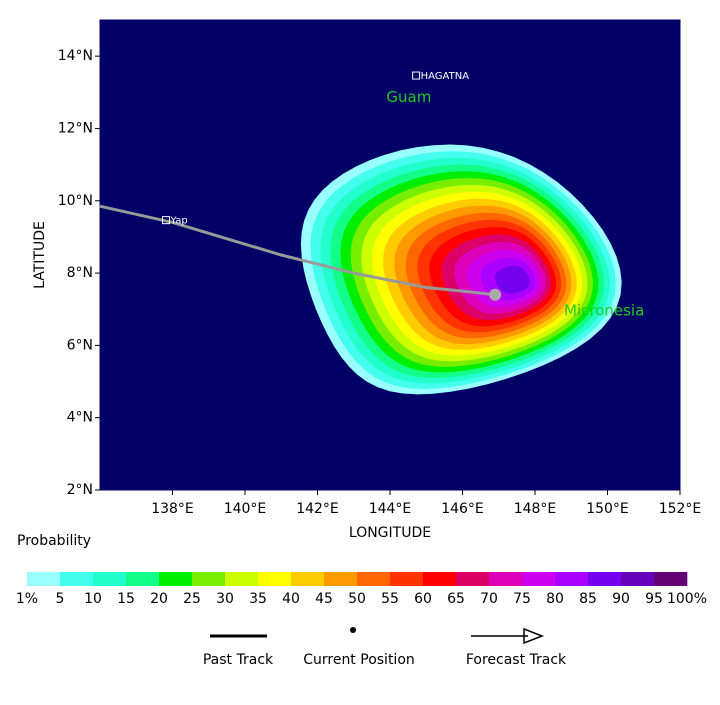  I want to click on colorbar-label: 55, so click(390, 599).